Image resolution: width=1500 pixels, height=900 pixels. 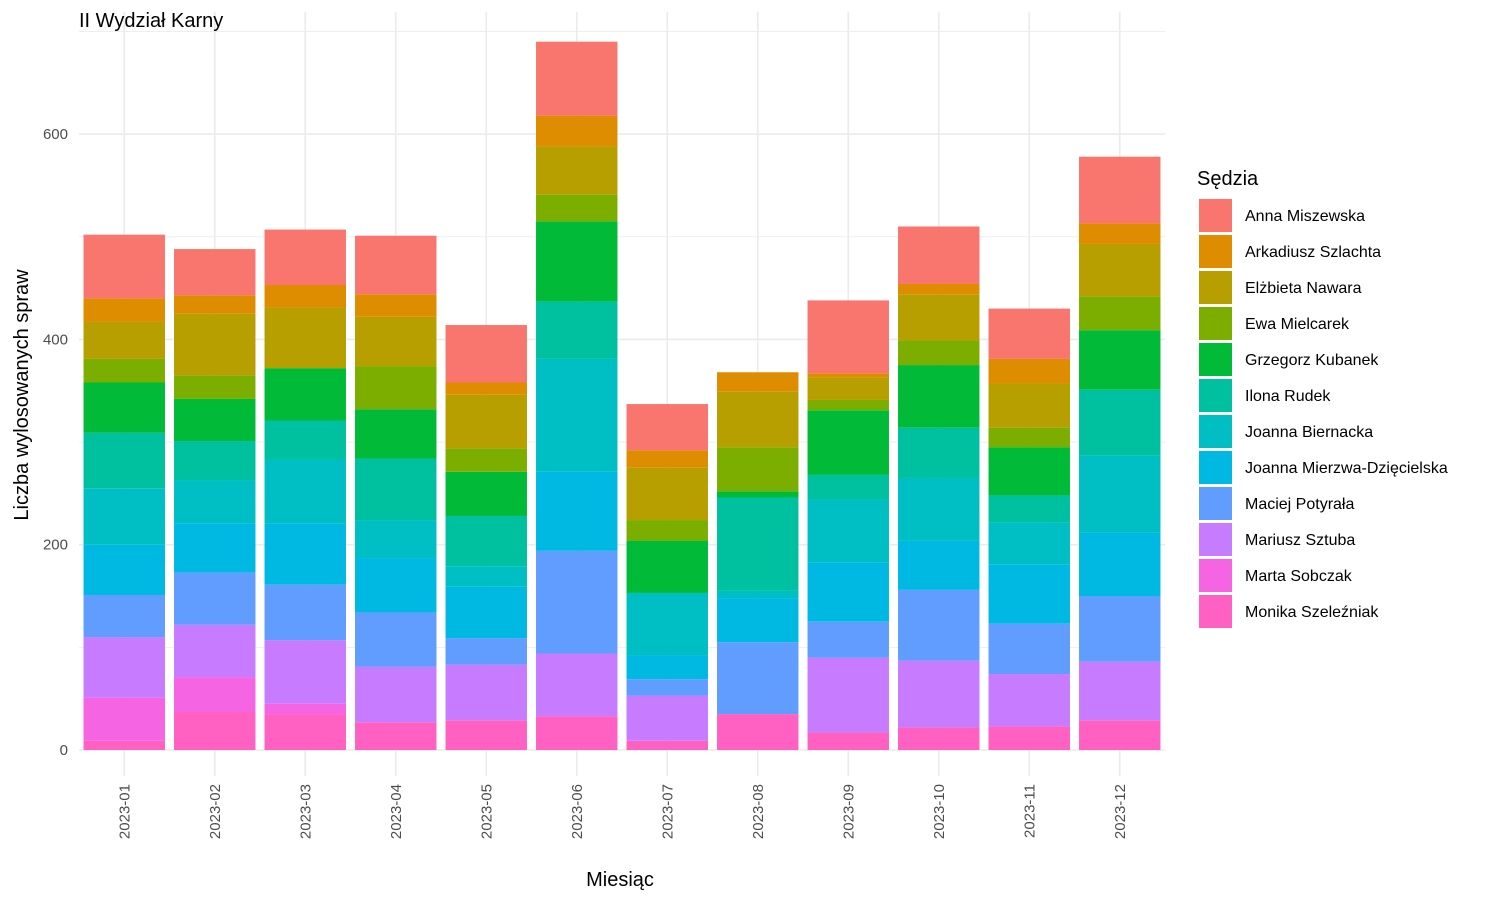 What do you see at coordinates (1228, 179) in the screenshot?
I see `legend-title: Sędzia` at bounding box center [1228, 179].